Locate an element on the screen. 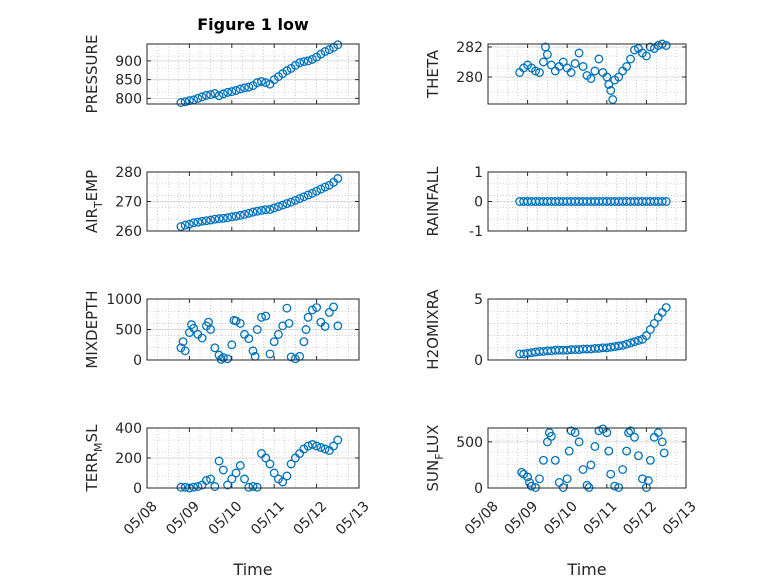  y-axis-label: H2OMIXRA is located at coordinates (433, 329).